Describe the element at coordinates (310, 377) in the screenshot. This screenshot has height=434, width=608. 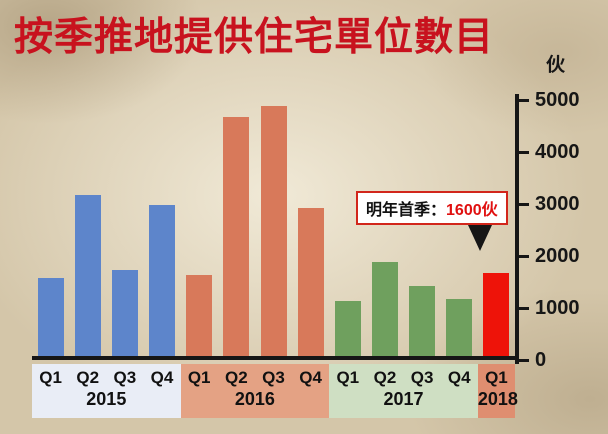
I see `x-tick-label-2016-Q4: Q4` at that location.